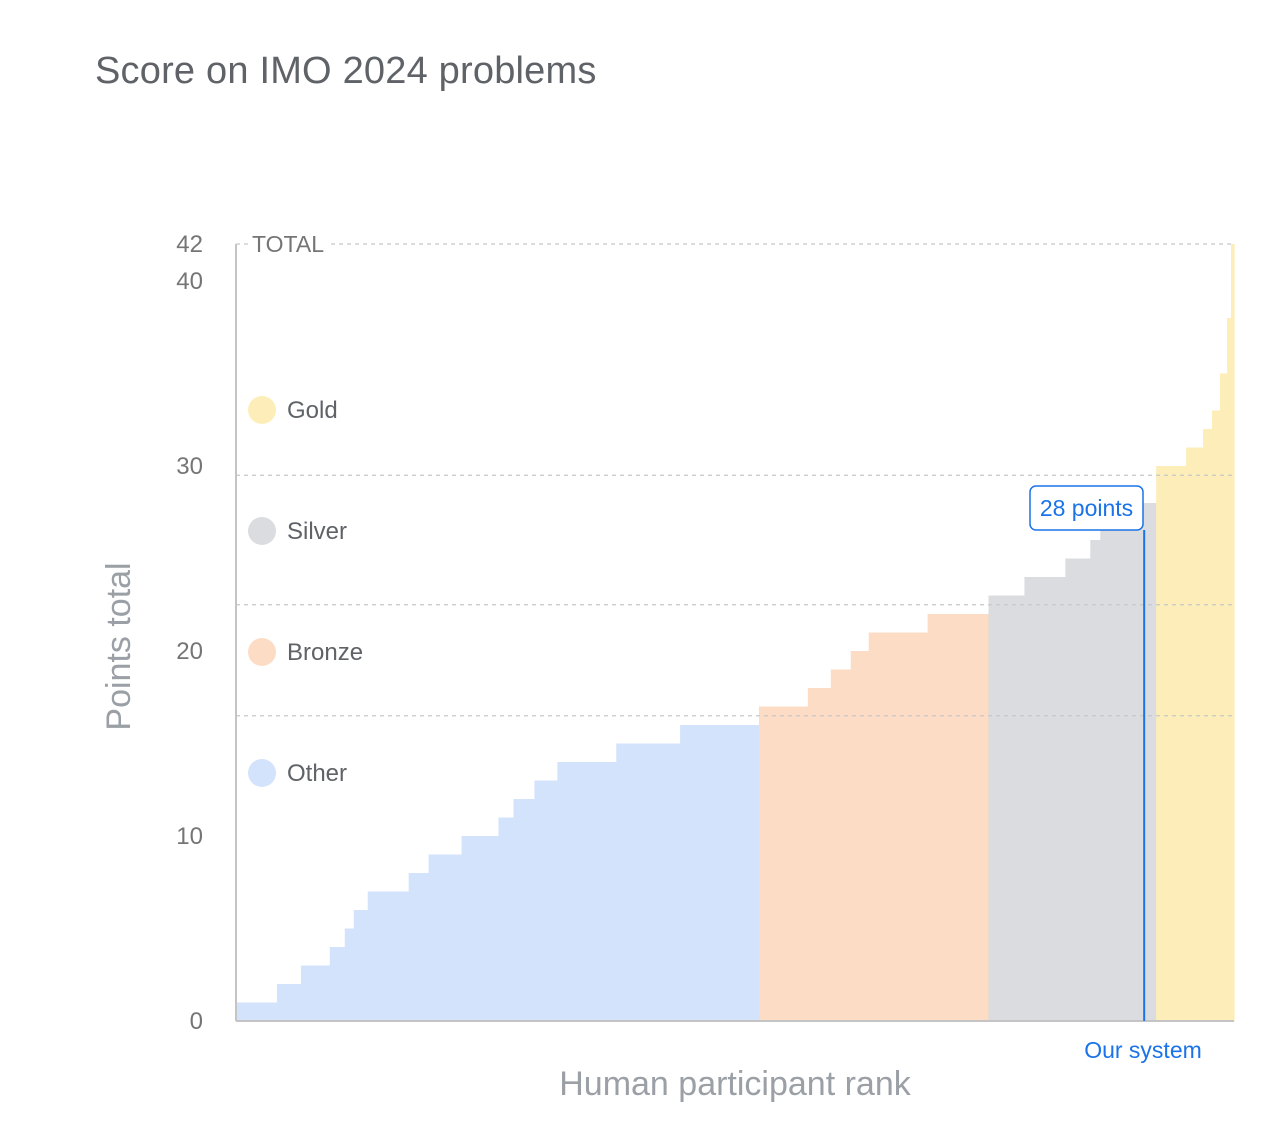 This screenshot has width=1282, height=1148. What do you see at coordinates (189, 466) in the screenshot?
I see `y-tick-label: 30` at bounding box center [189, 466].